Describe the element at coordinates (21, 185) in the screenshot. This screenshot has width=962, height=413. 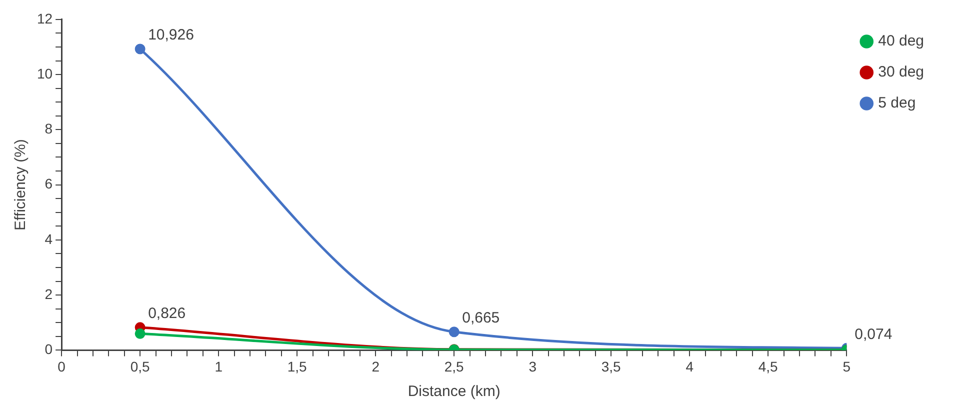
I see `y-axis-title: Efficiency (%)` at that location.